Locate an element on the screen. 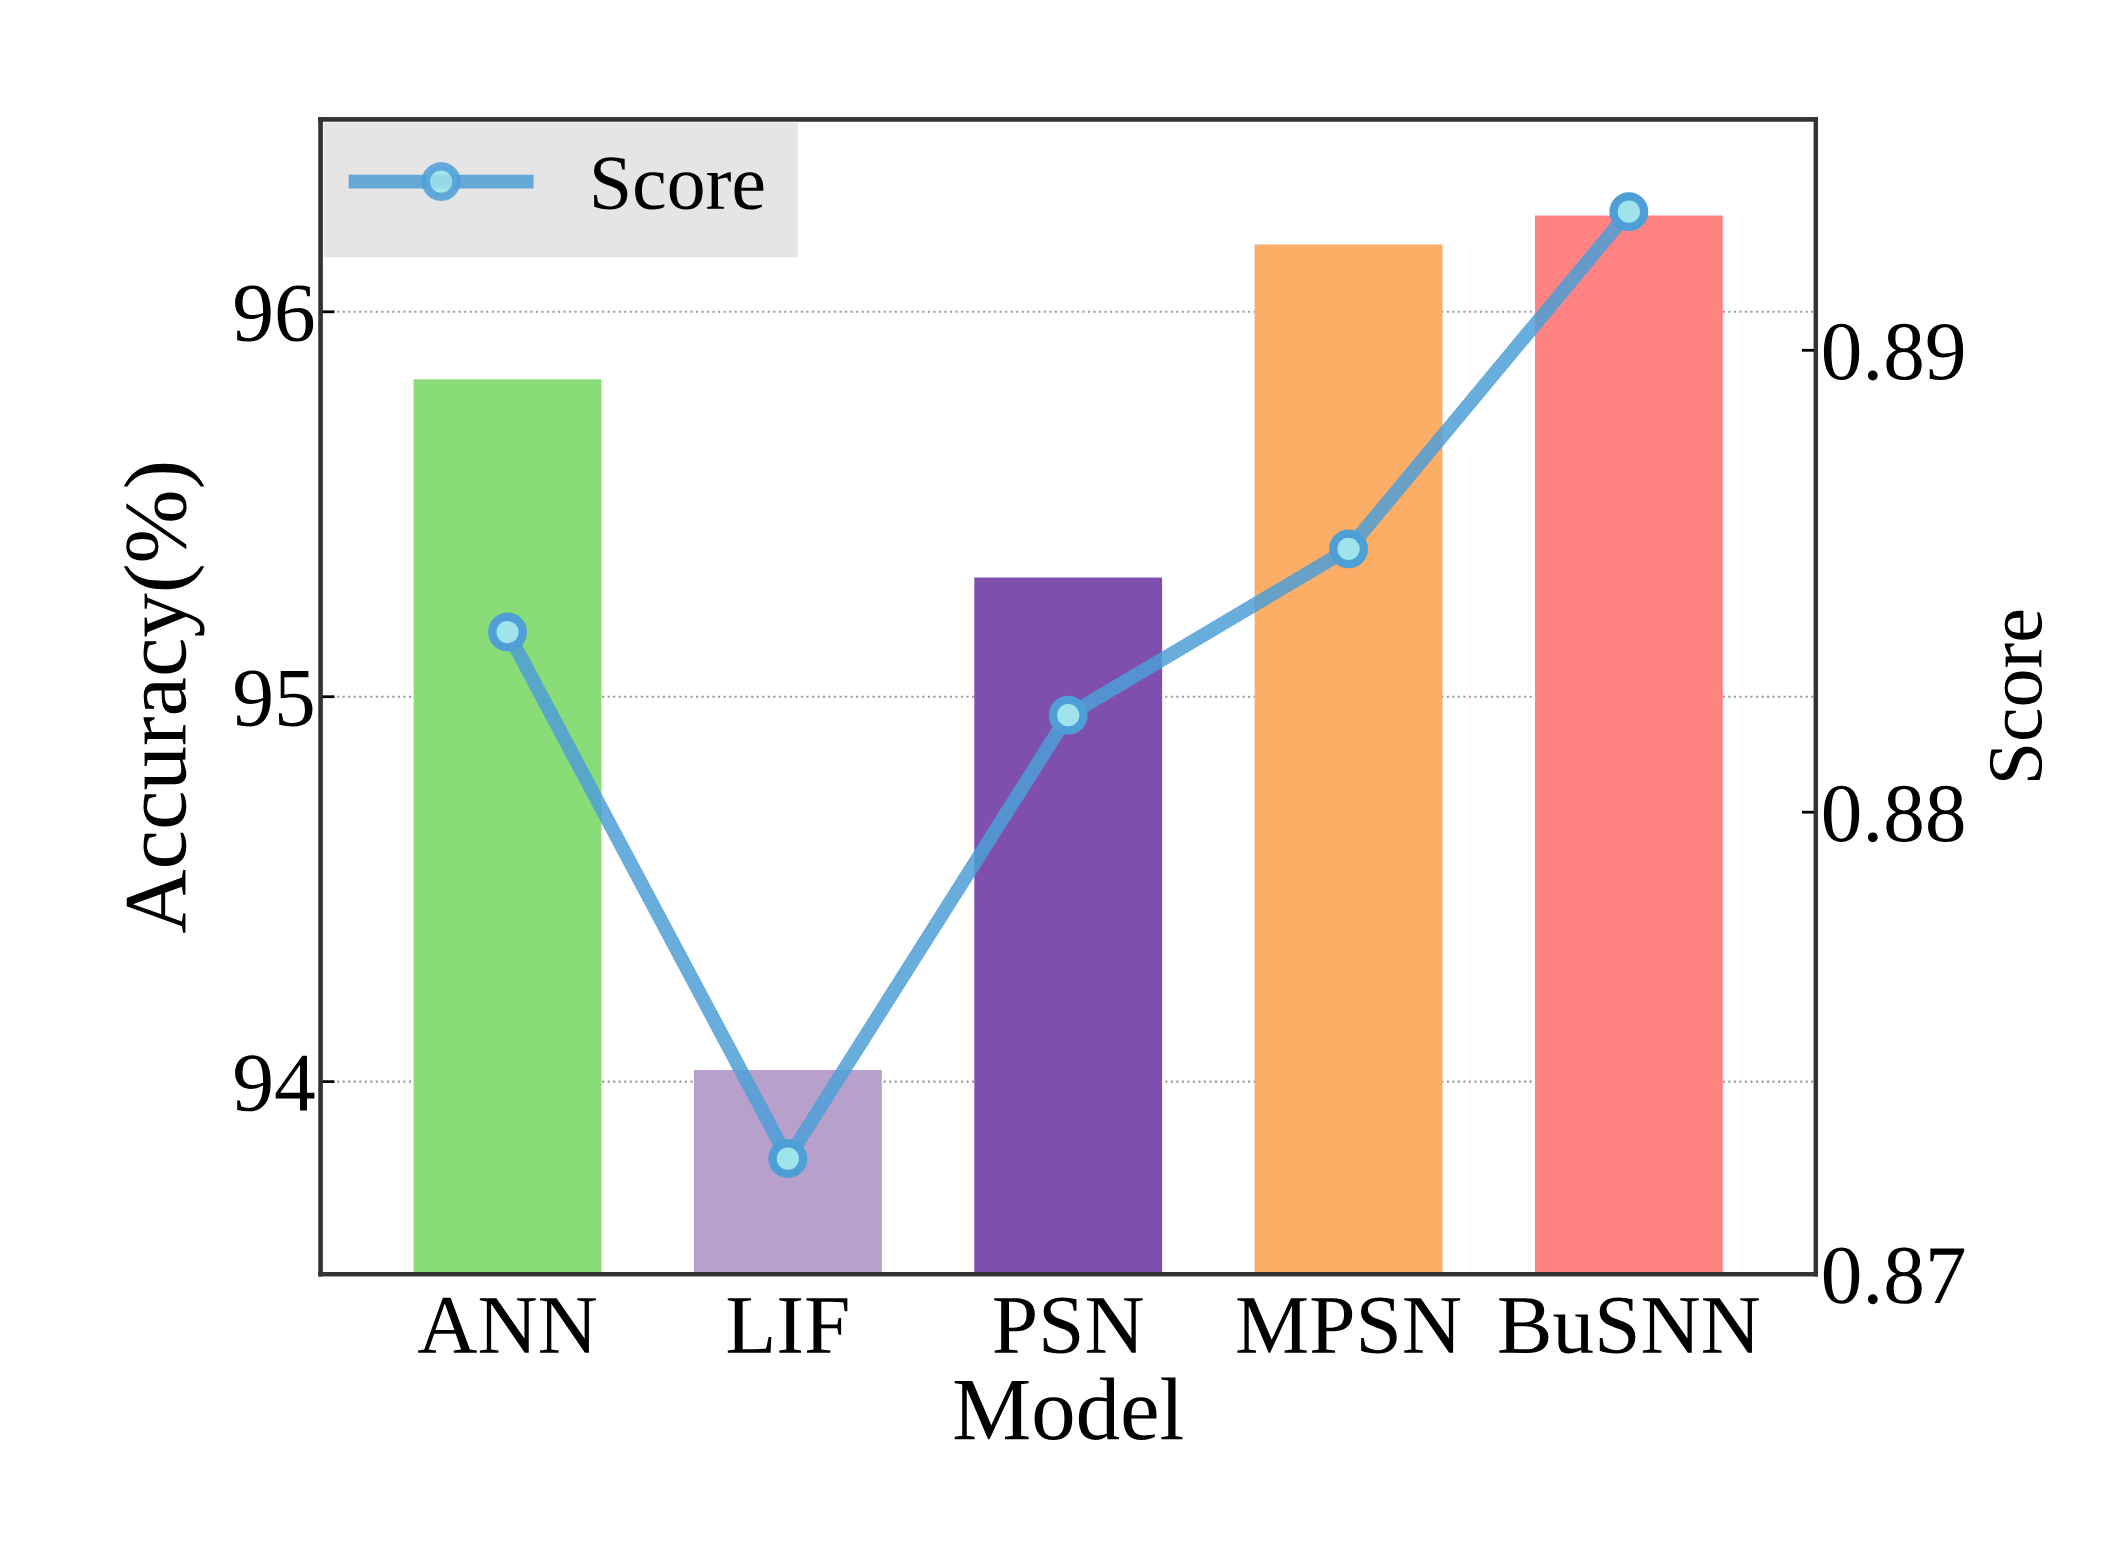  x-tick-label: PSN is located at coordinates (1068, 1325).